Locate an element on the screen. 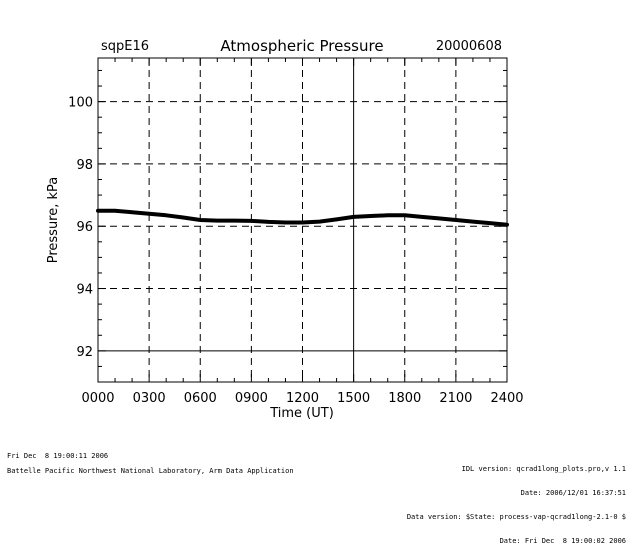  pressure-series-line is located at coordinates (302, 217).